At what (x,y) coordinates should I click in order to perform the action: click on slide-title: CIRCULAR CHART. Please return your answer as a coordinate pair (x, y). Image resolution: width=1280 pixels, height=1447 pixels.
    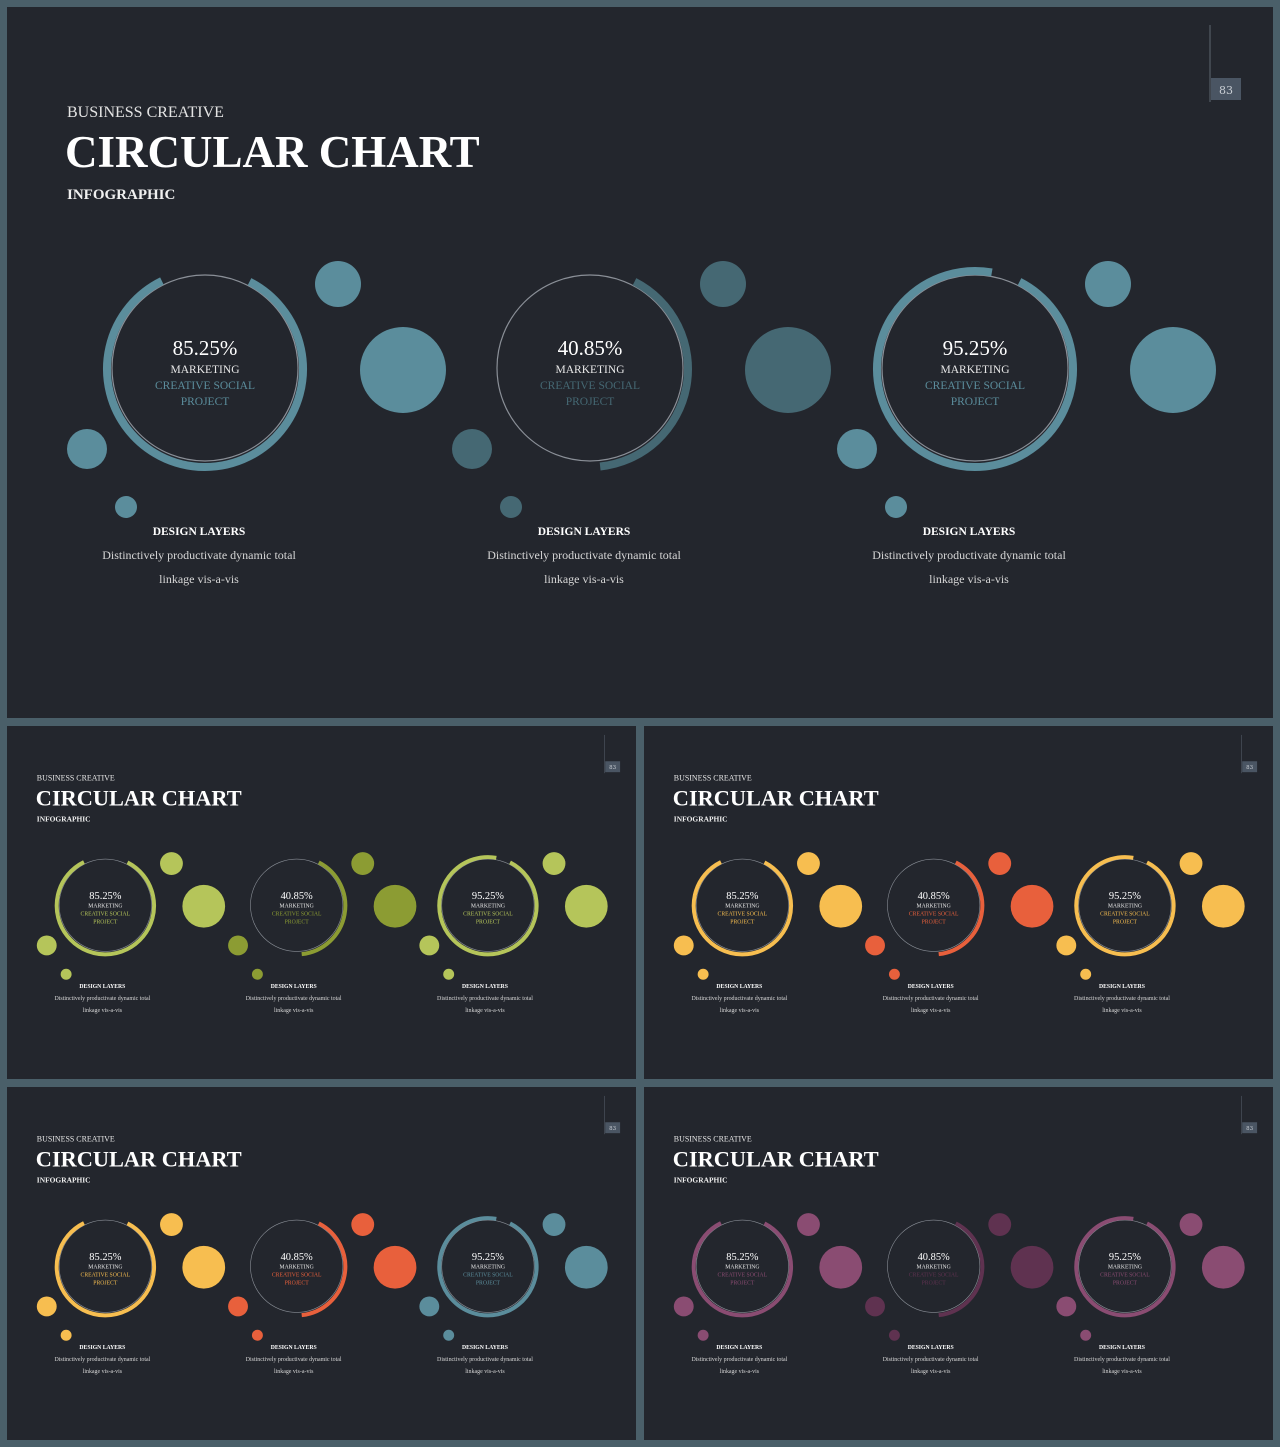
    Looking at the image, I should click on (139, 1158).